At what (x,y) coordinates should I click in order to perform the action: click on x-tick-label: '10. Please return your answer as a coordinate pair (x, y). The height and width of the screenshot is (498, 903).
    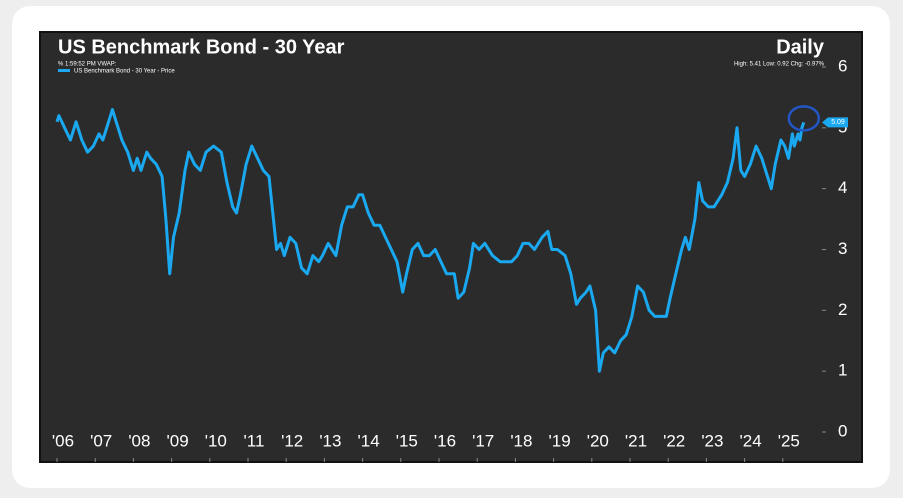
    Looking at the image, I should click on (216, 440).